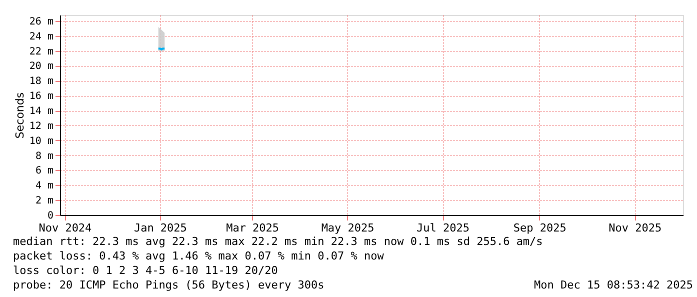 This screenshot has height=297, width=697. I want to click on text: median rtt: 22.3 ms avg 22.3 ms max 22.2 ms min 22.3 ms now 0.1 ms sd 255.6 am/s, so click(278, 241).